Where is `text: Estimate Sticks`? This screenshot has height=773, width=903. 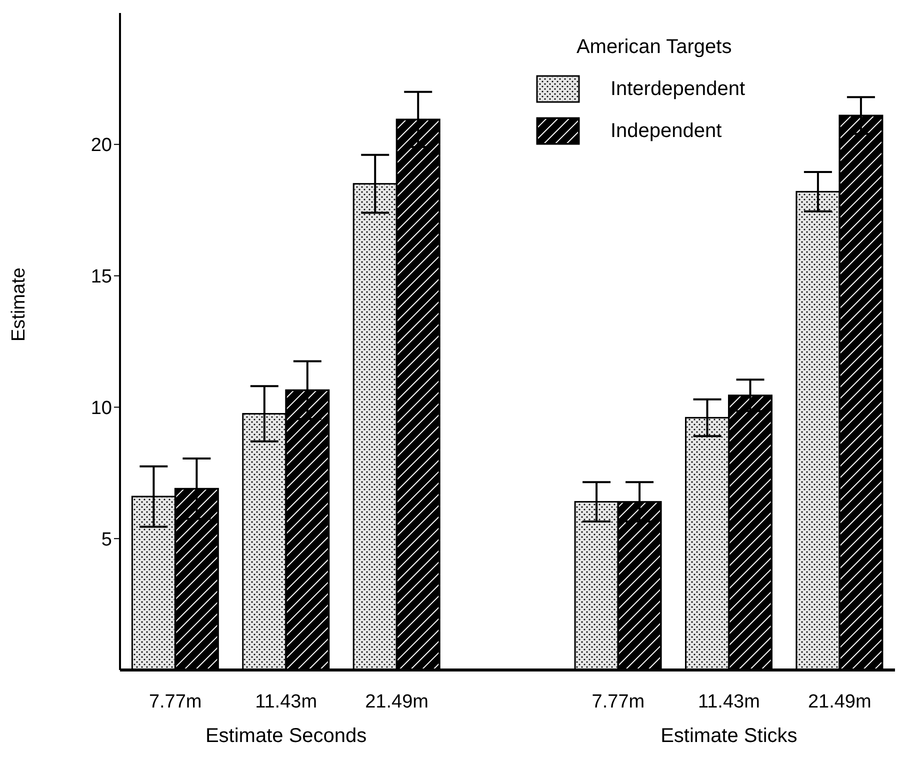 text: Estimate Sticks is located at coordinates (729, 736).